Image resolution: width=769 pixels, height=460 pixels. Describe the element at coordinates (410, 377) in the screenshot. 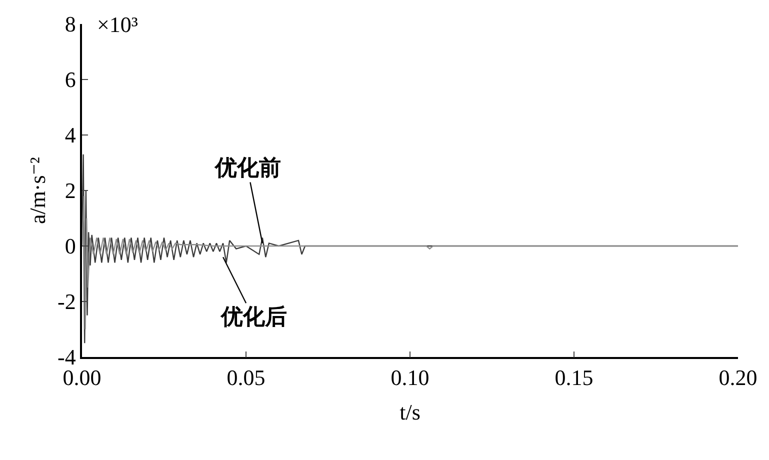

I see `x-tick-label: 0.10` at that location.